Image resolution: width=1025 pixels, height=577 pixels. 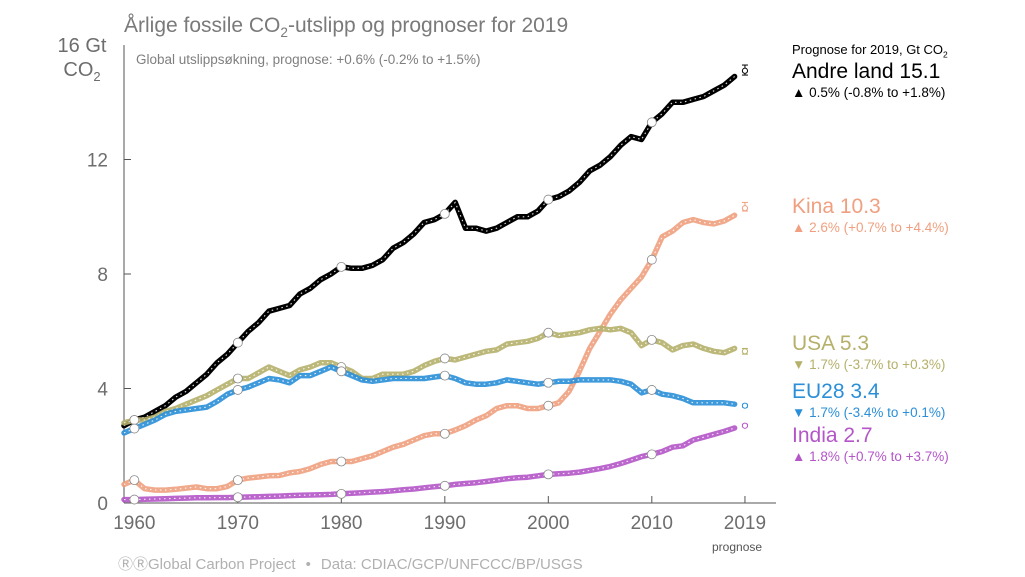 What do you see at coordinates (429, 464) in the screenshot?
I see `series-dots-india` at bounding box center [429, 464].